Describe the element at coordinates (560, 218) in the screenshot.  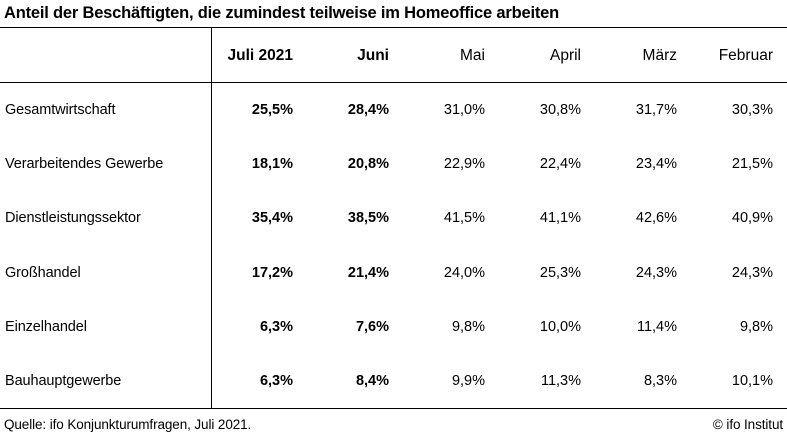
I see `cell-value: 41,1%` at that location.